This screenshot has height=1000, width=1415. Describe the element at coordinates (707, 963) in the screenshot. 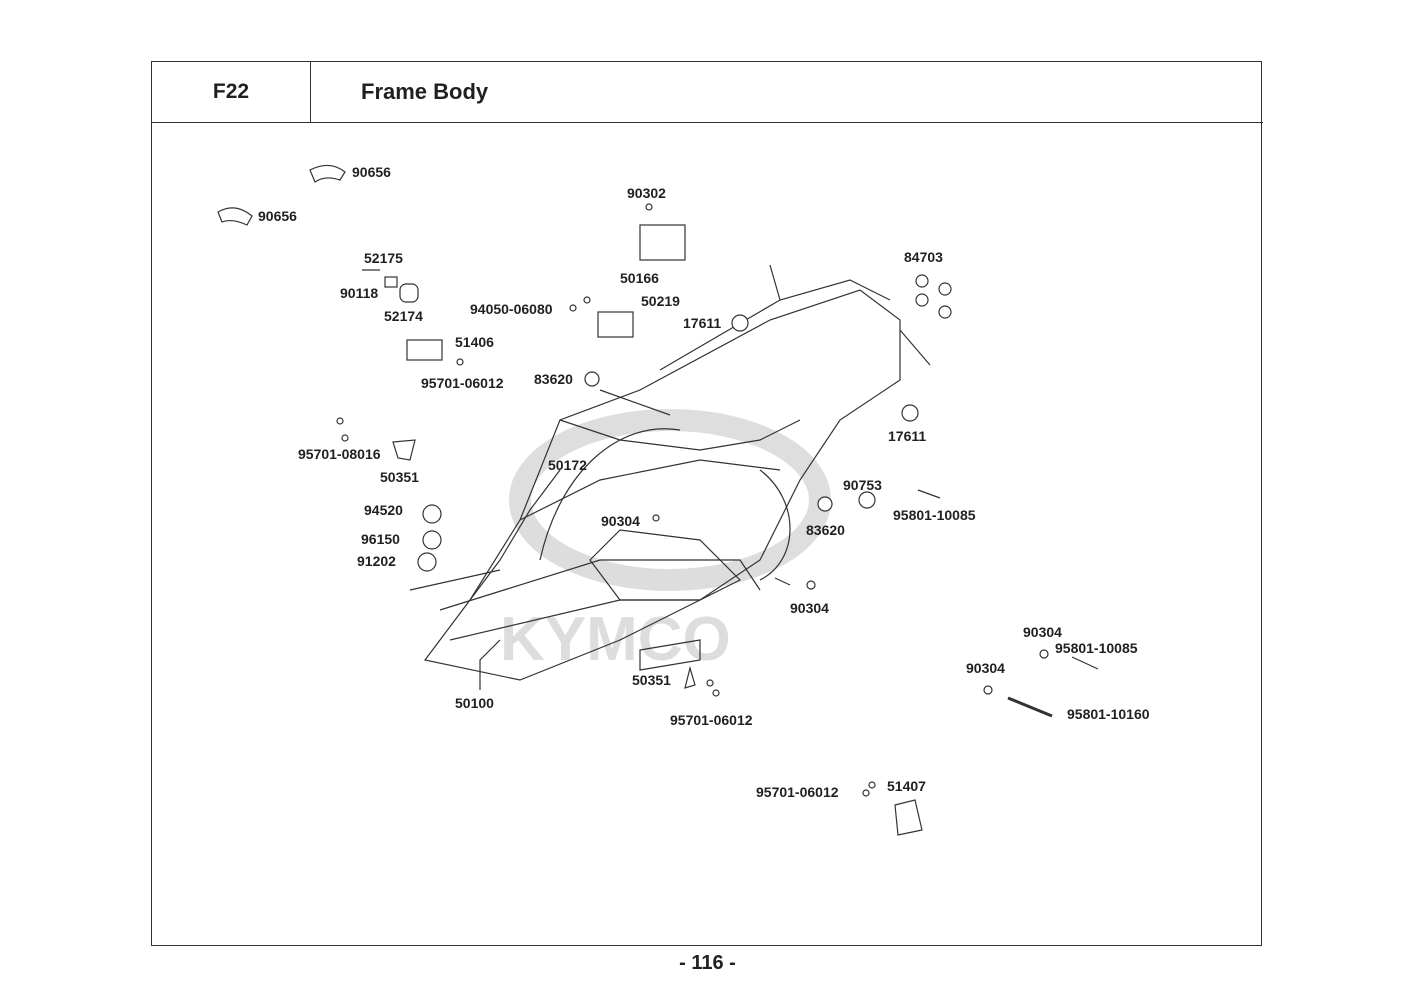

I see `page-number: - 116 -` at that location.